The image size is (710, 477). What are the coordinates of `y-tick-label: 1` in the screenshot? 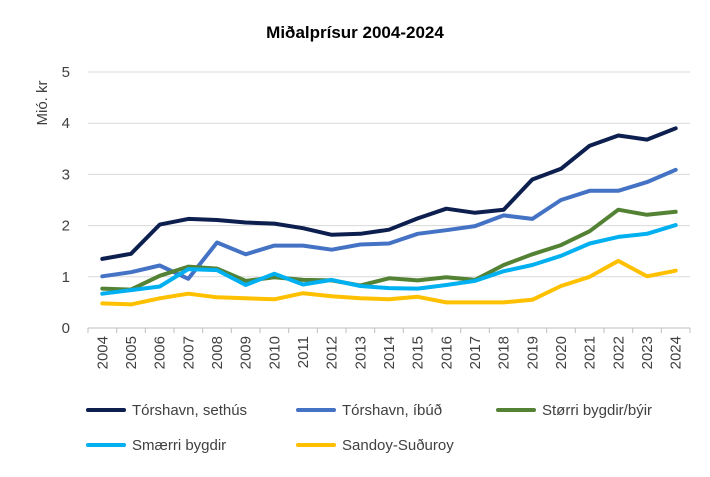 It's located at (66, 277).